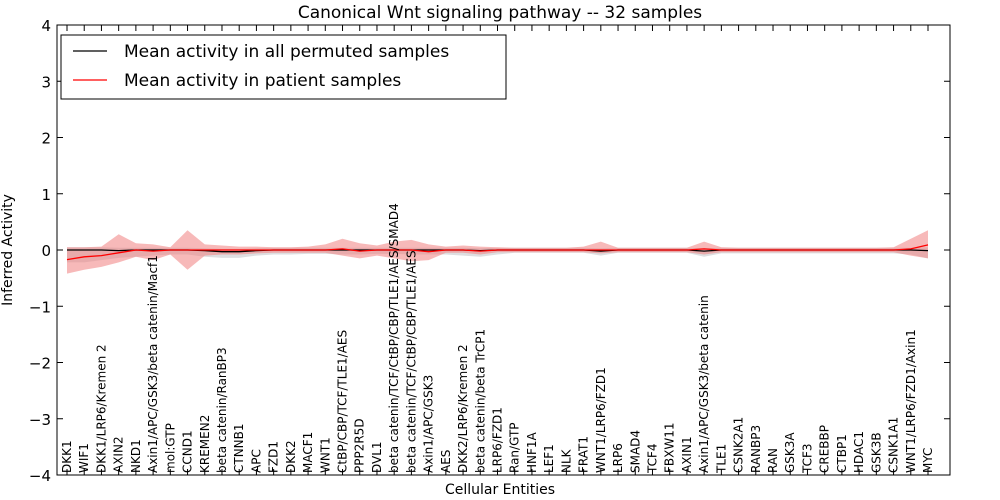 The width and height of the screenshot is (1000, 500). I want to click on category-label: WNT1, so click(325, 455).